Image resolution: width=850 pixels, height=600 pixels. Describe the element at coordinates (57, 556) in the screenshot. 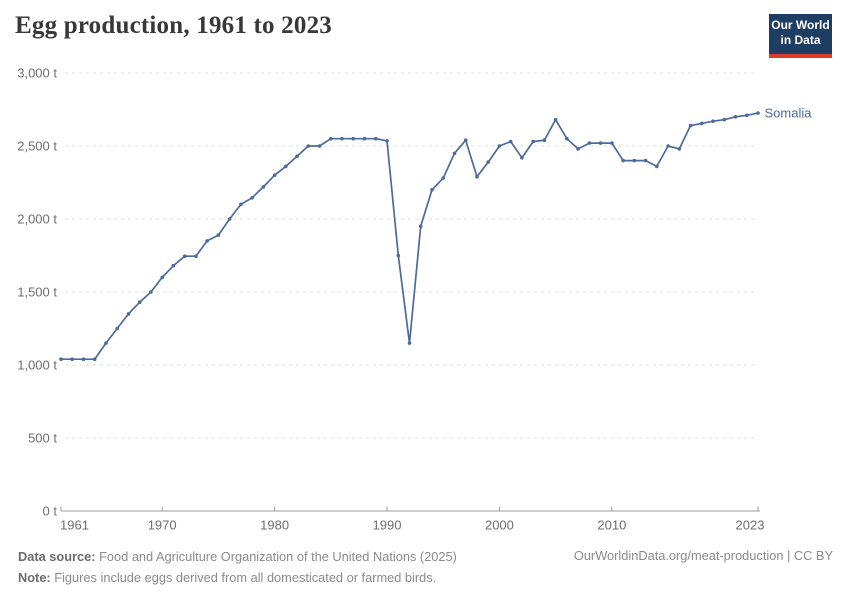

I see `data-source-label: Data source:` at that location.